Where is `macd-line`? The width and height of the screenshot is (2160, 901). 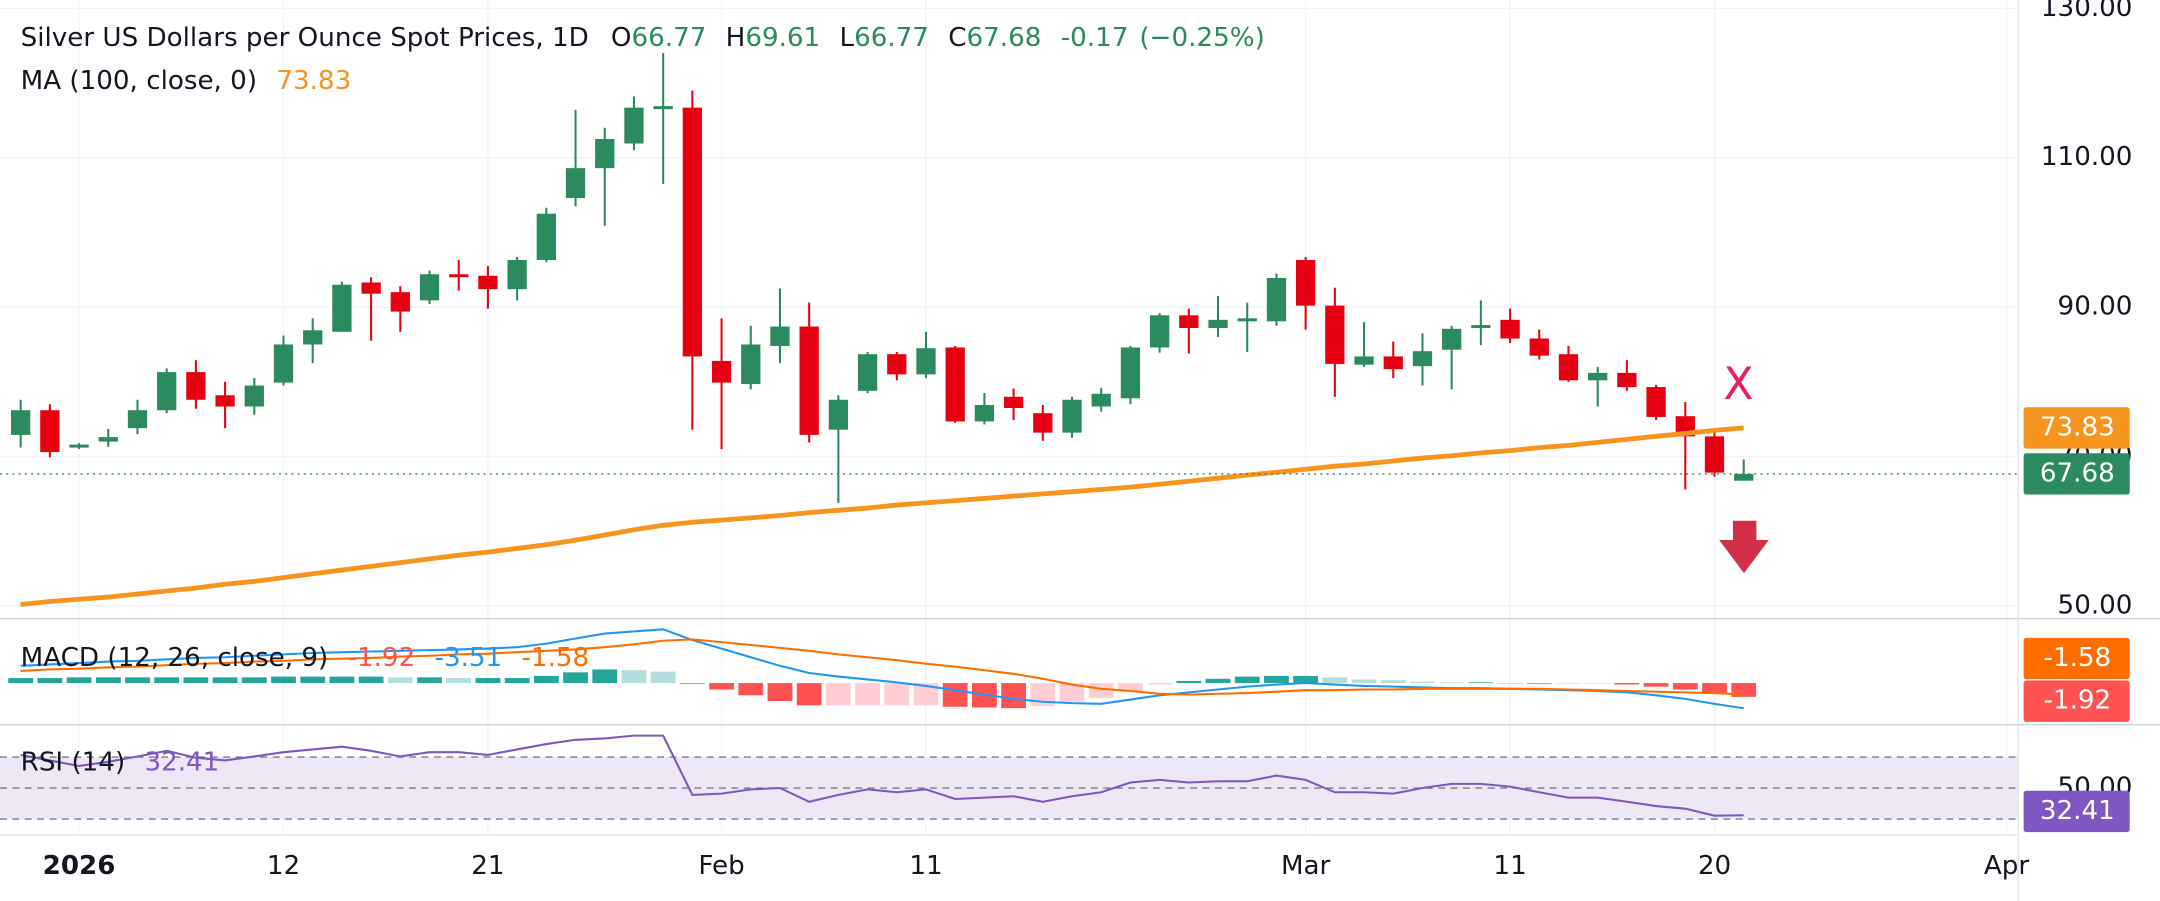 macd-line is located at coordinates (882, 667).